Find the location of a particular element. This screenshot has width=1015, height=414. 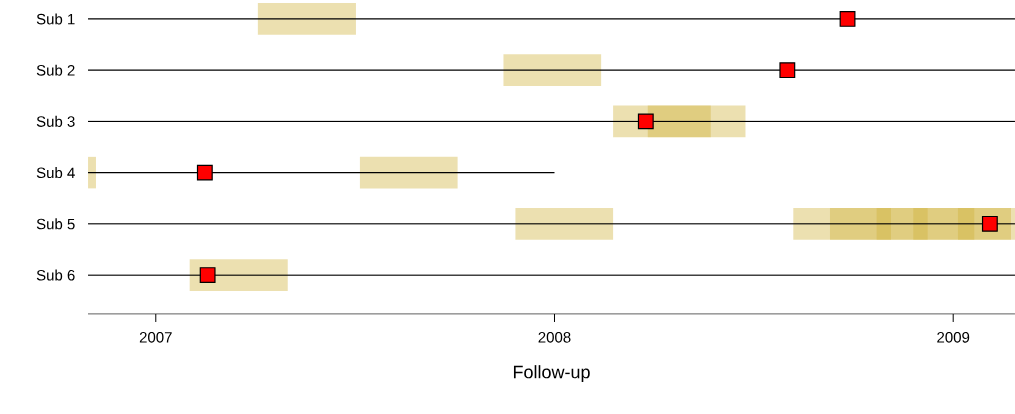

y-tick-label: Sub 1 is located at coordinates (55, 19).